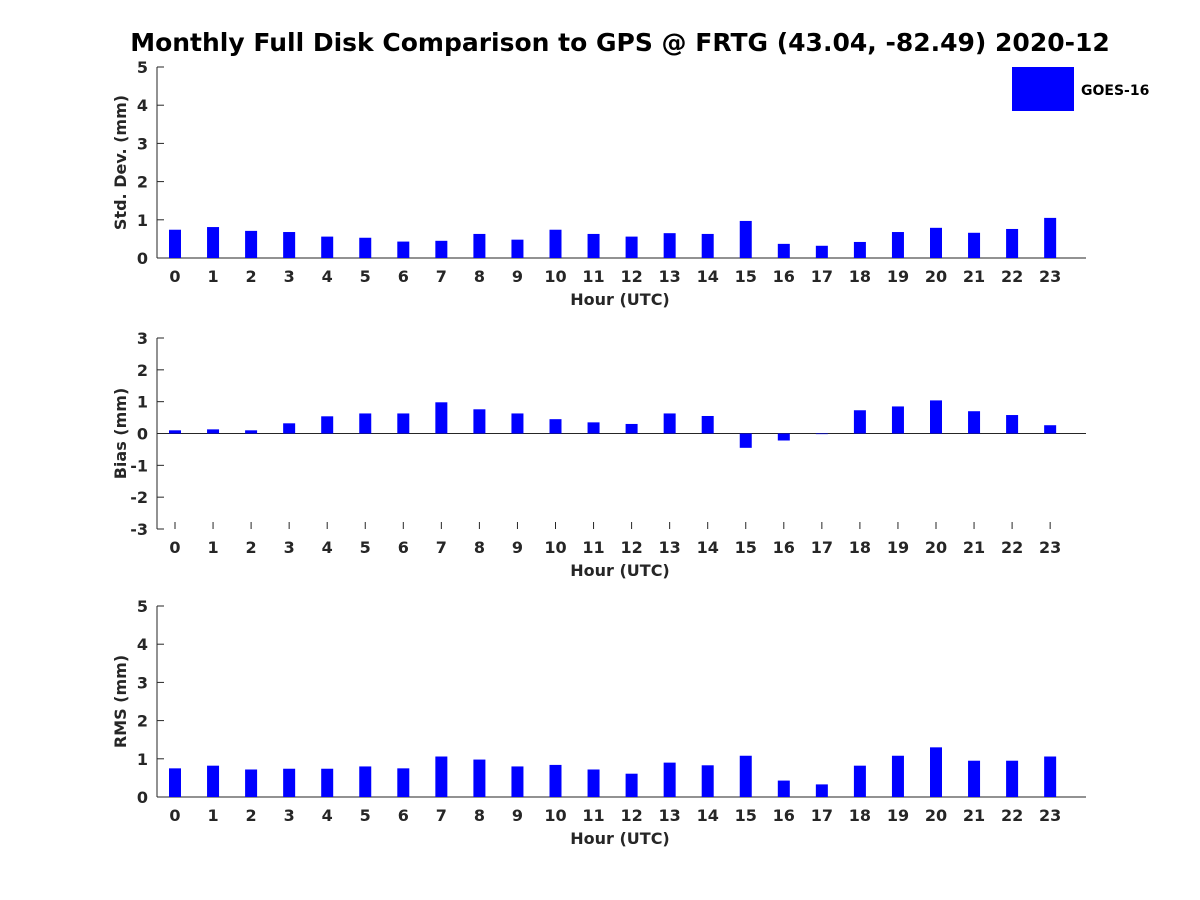 This screenshot has width=1200, height=900. I want to click on y-tick-label: 0, so click(142, 797).